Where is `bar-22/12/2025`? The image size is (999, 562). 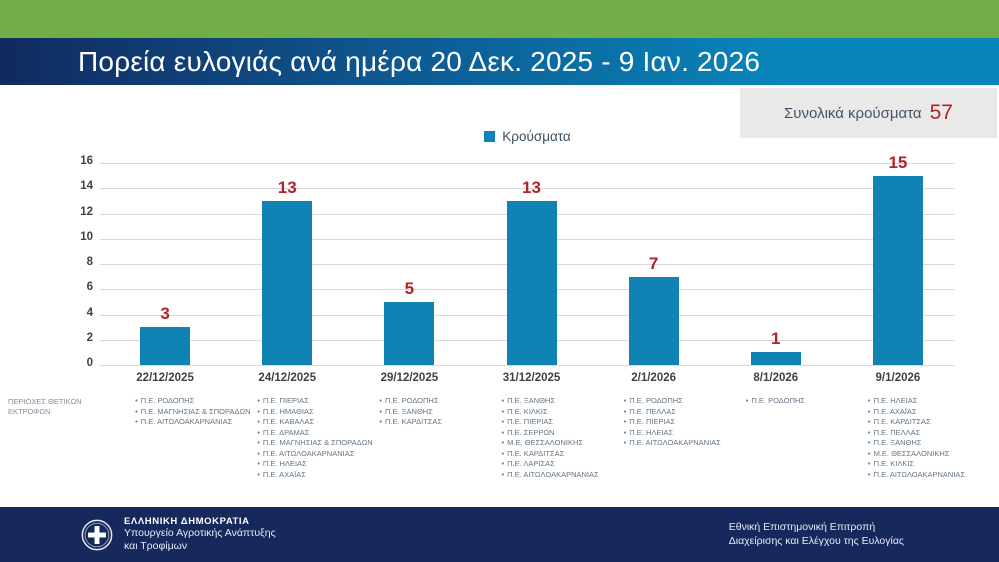 bar-22/12/2025 is located at coordinates (165, 346).